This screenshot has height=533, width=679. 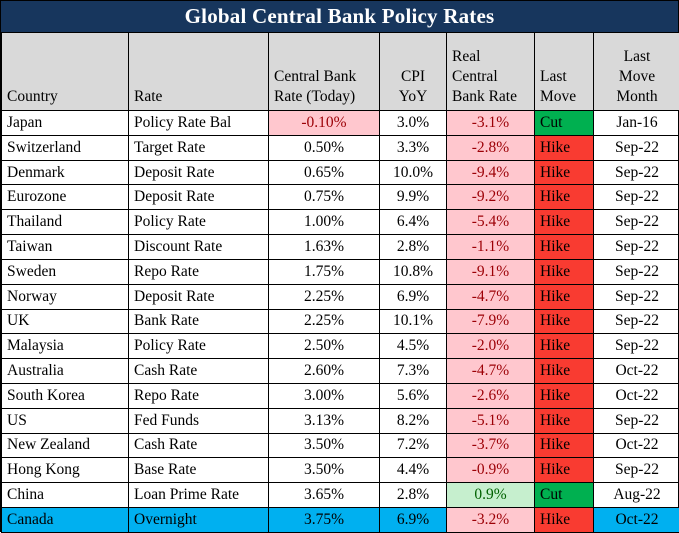 What do you see at coordinates (491, 445) in the screenshot?
I see `real-rate-cell: -3.7%` at bounding box center [491, 445].